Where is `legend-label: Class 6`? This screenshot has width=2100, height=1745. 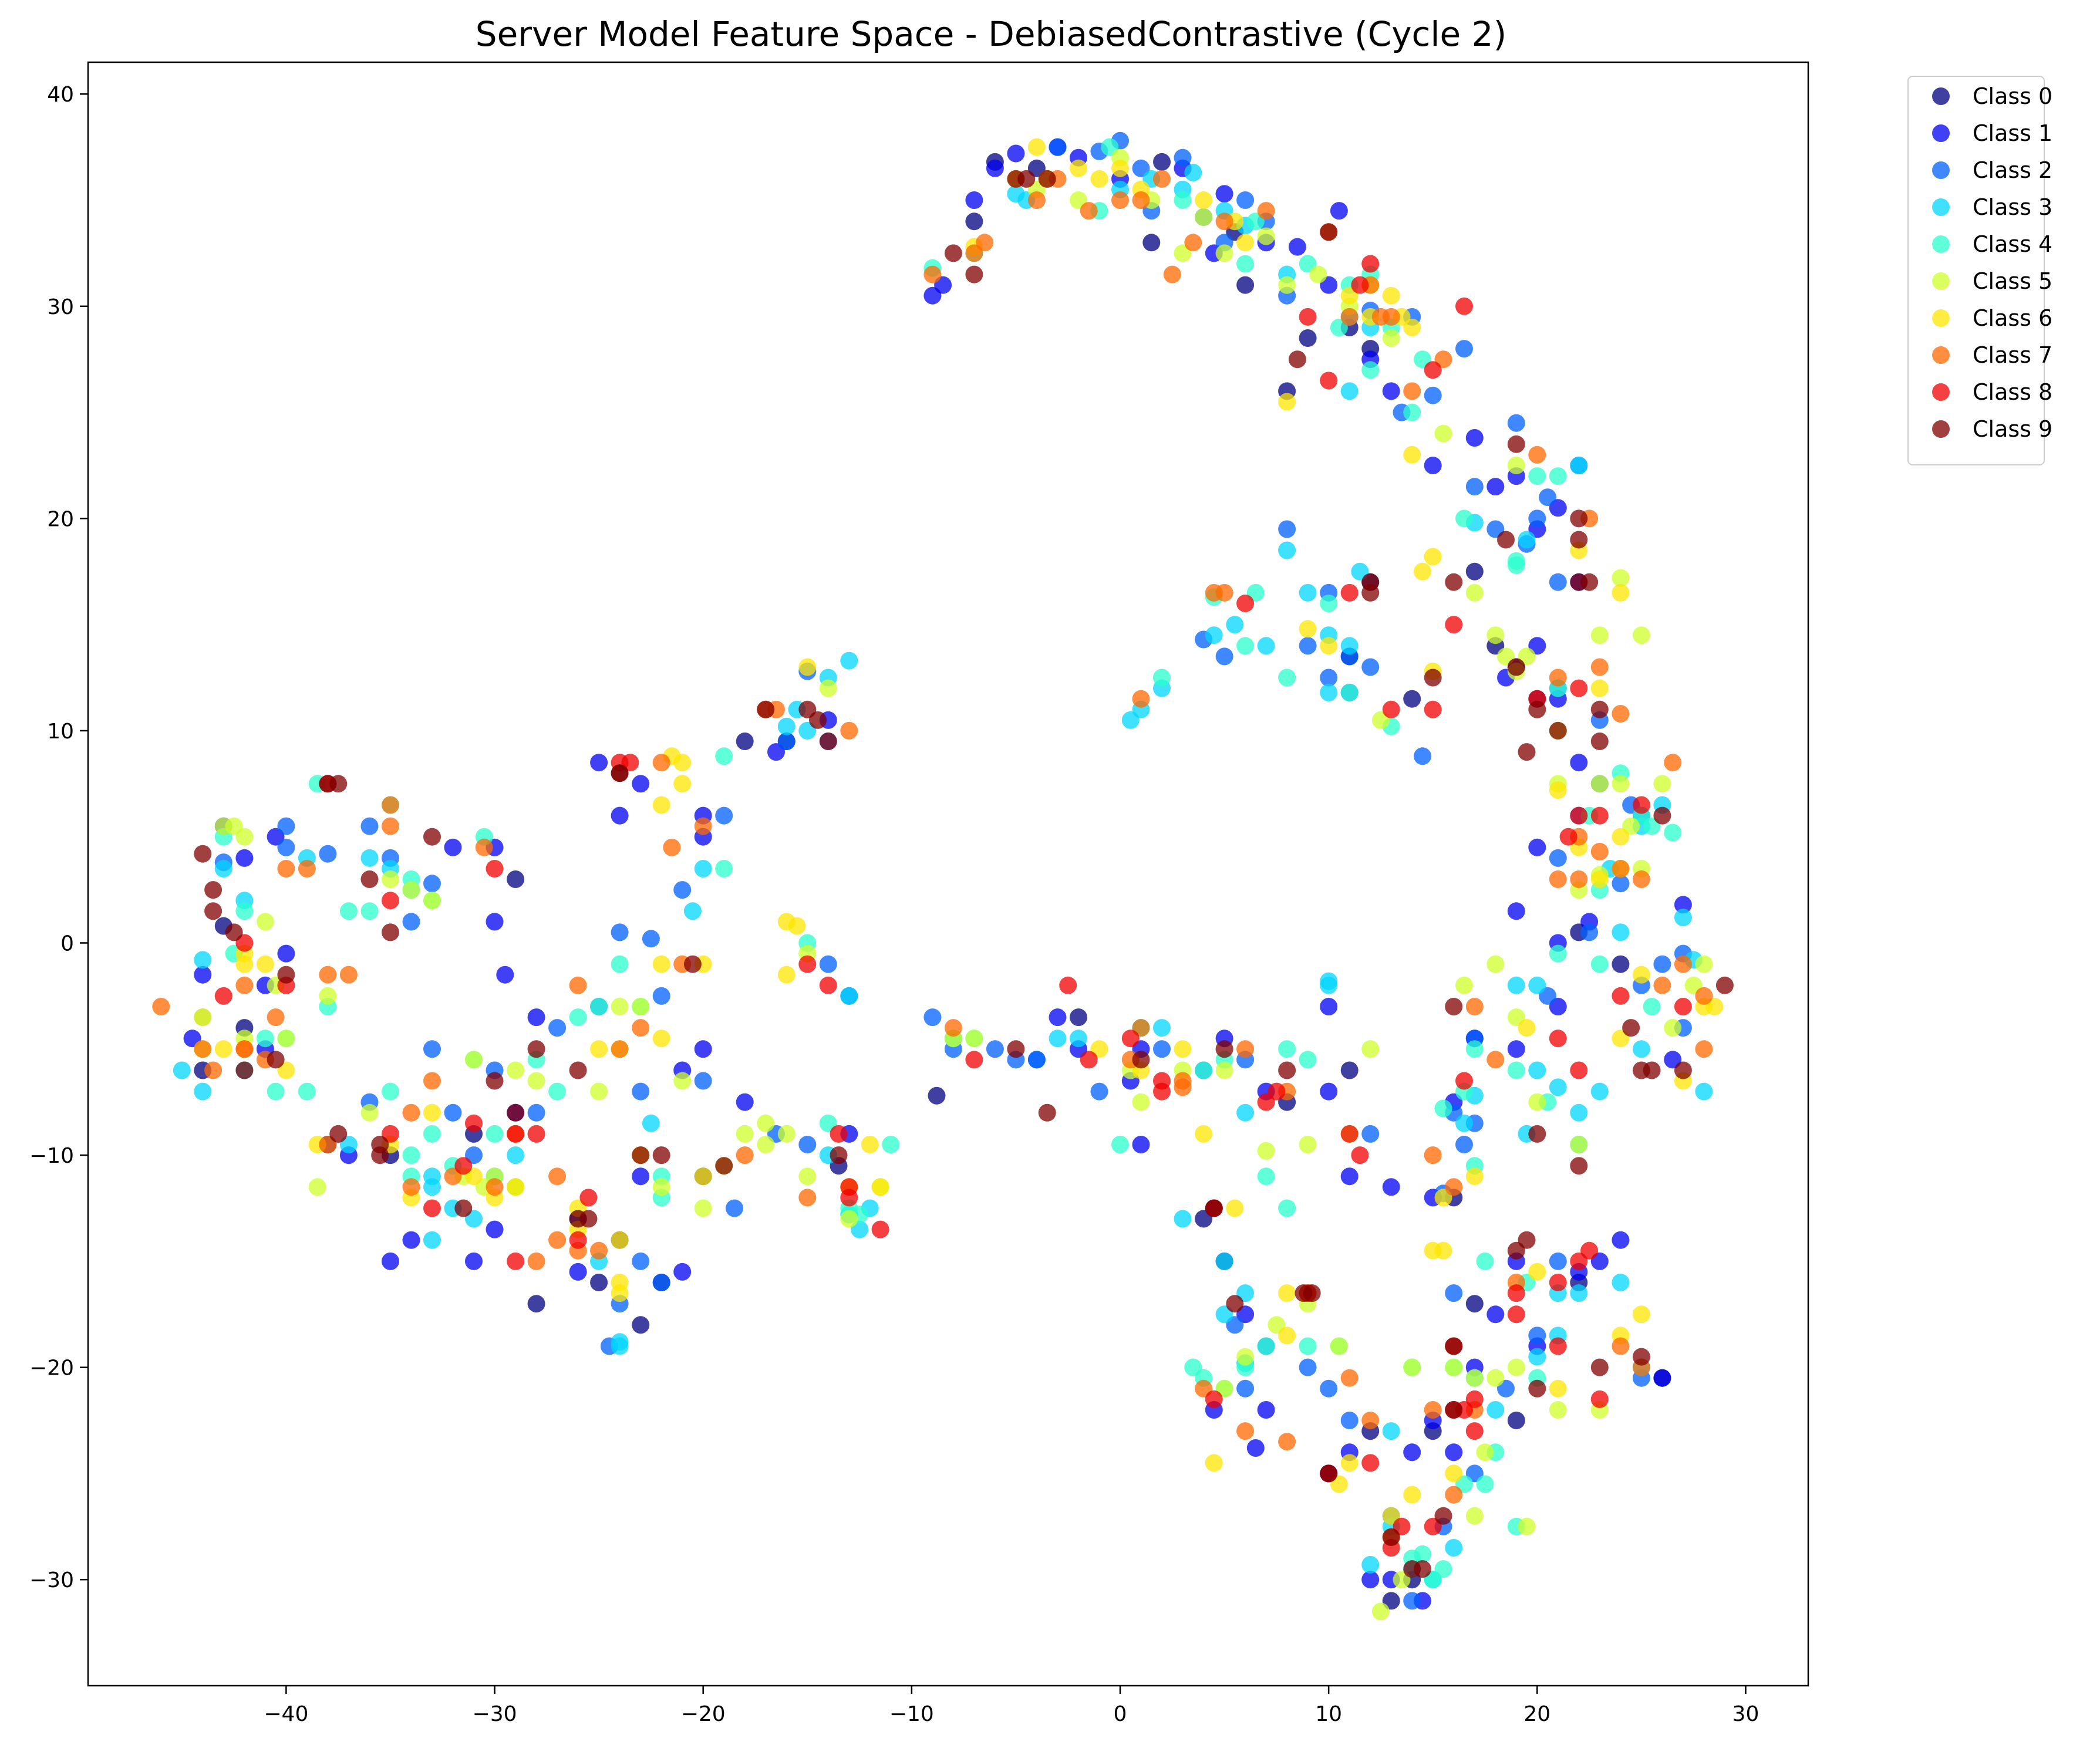 legend-label: Class 6 is located at coordinates (2012, 318).